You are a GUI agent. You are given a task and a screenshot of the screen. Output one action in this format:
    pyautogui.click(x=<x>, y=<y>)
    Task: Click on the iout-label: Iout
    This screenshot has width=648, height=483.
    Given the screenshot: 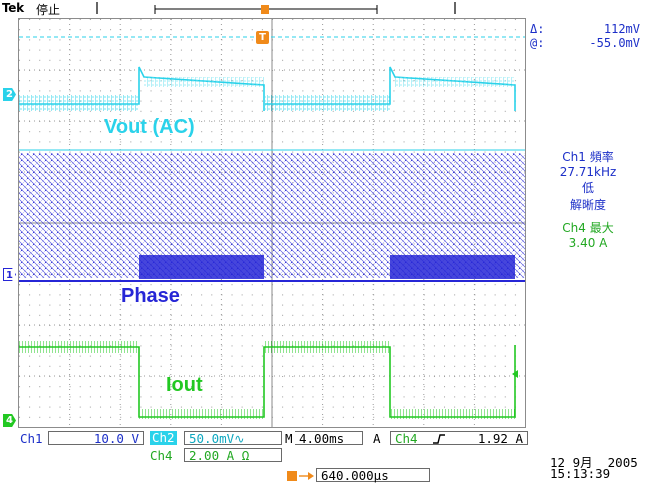 What is the action you would take?
    pyautogui.click(x=184, y=385)
    